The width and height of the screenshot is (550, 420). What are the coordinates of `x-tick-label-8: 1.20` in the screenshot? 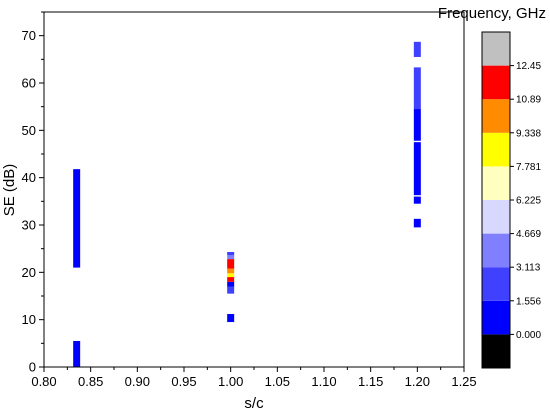 It's located at (417, 381).